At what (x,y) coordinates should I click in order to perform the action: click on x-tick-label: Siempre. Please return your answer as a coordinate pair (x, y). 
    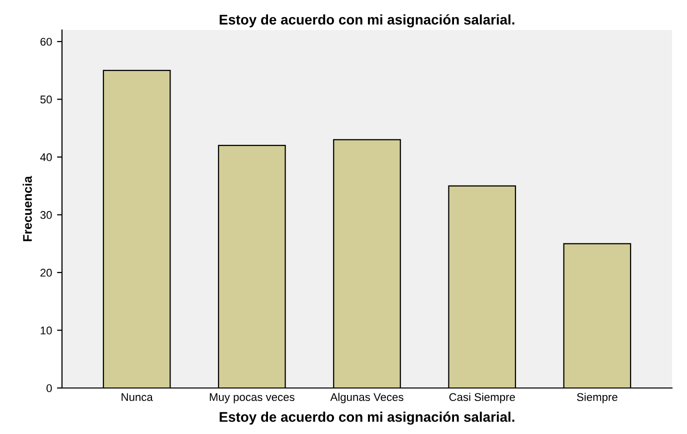
    Looking at the image, I should click on (597, 398).